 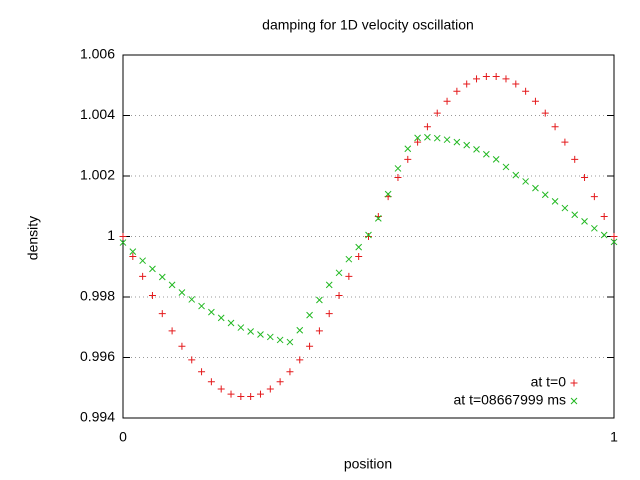 I want to click on y-axis-label: density, so click(x=33, y=238).